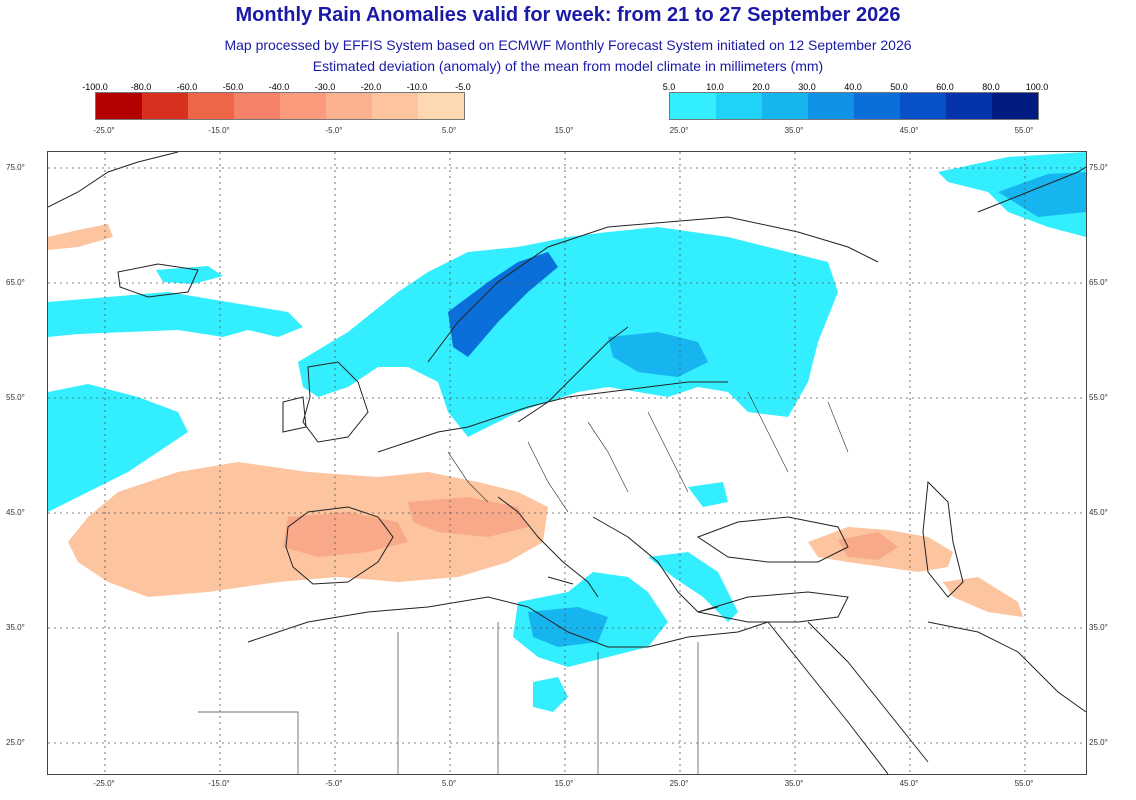 The image size is (1136, 800). I want to click on latitude-label-right: 55.0°, so click(1098, 397).